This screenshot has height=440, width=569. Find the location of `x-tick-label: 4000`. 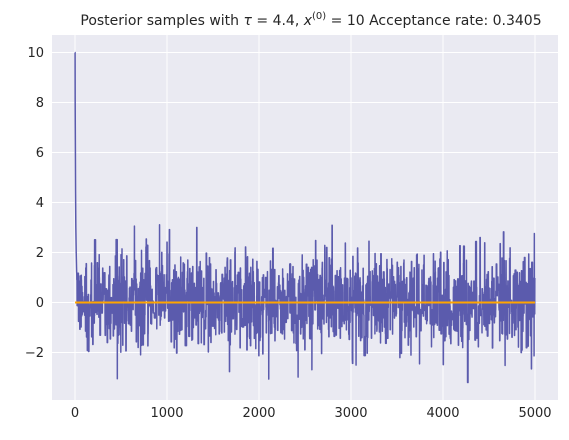

x-tick-label: 4000 is located at coordinates (442, 413).